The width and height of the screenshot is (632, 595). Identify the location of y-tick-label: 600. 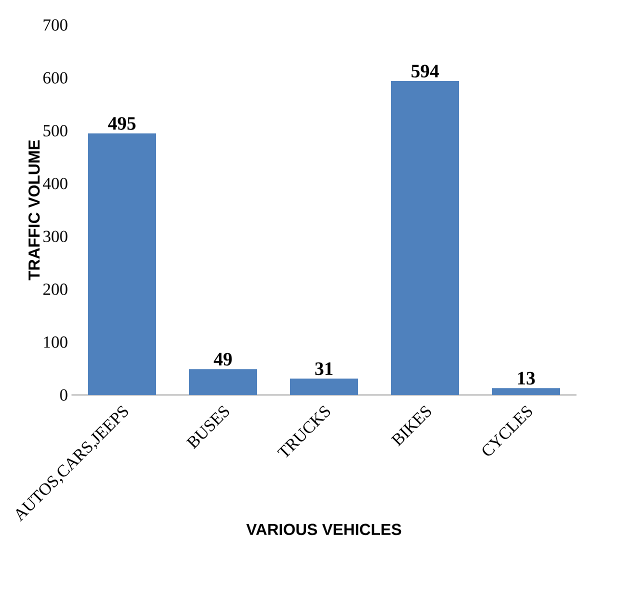
(55, 78).